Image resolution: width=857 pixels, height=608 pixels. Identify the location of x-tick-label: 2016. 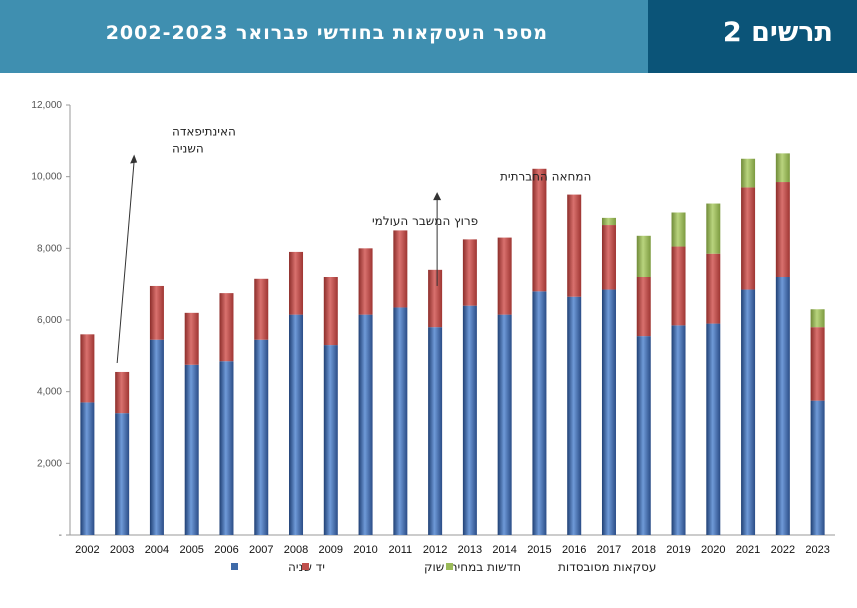
(574, 550).